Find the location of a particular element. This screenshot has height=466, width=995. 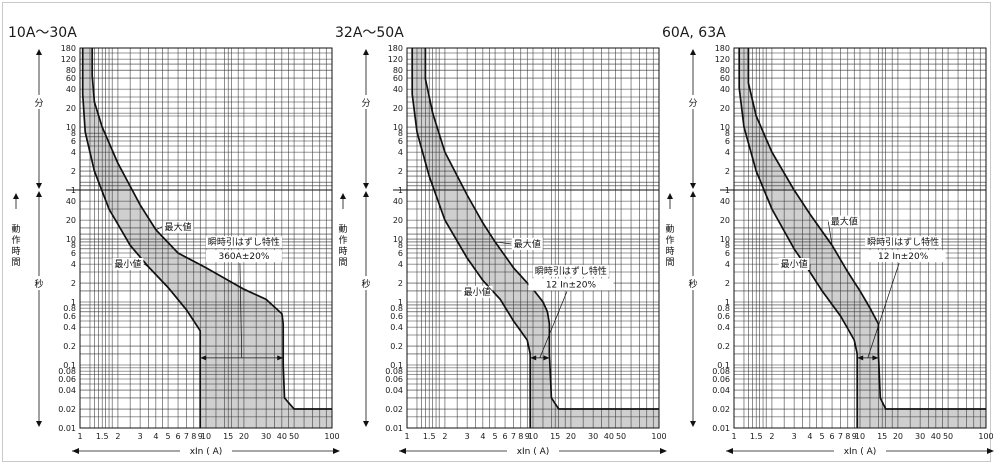

y-tick-label: 60 is located at coordinates (398, 78).